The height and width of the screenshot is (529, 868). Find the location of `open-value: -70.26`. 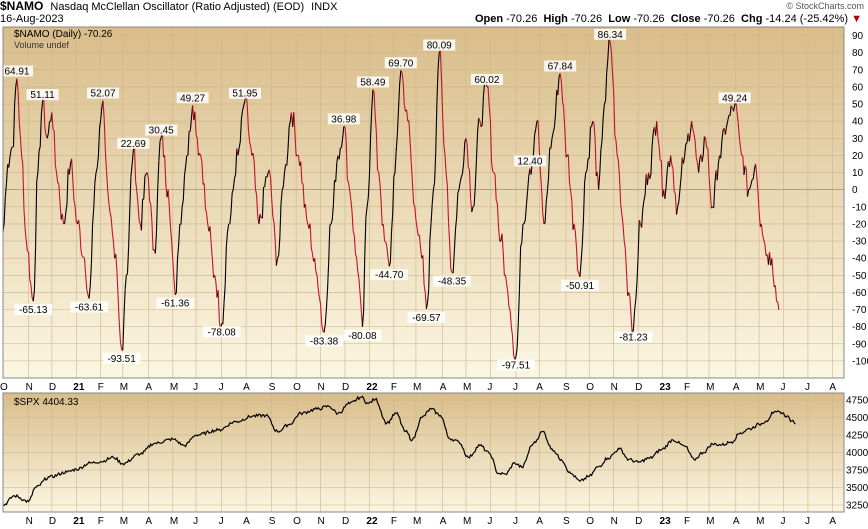

open-value: -70.26 is located at coordinates (522, 19).